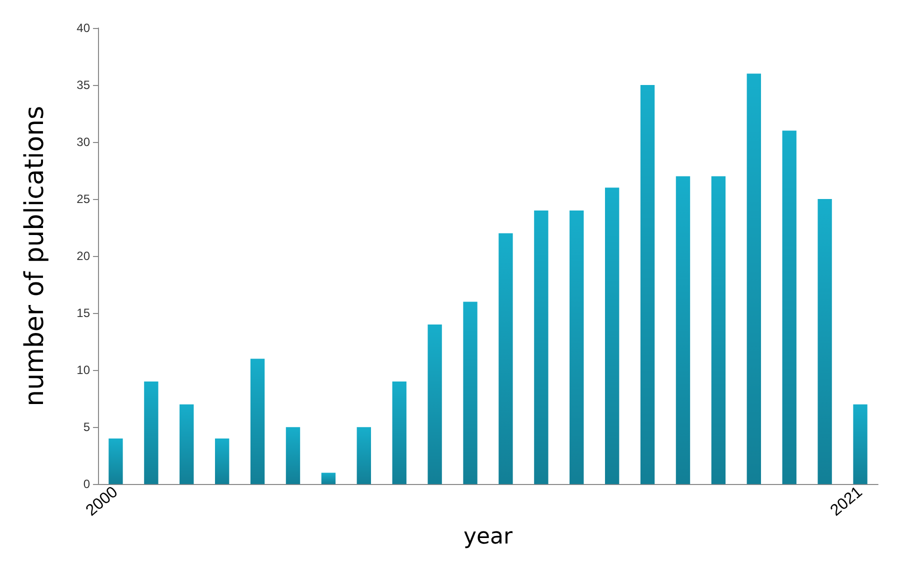 The height and width of the screenshot is (562, 910). Describe the element at coordinates (83, 85) in the screenshot. I see `y-tick-label: 35` at that location.